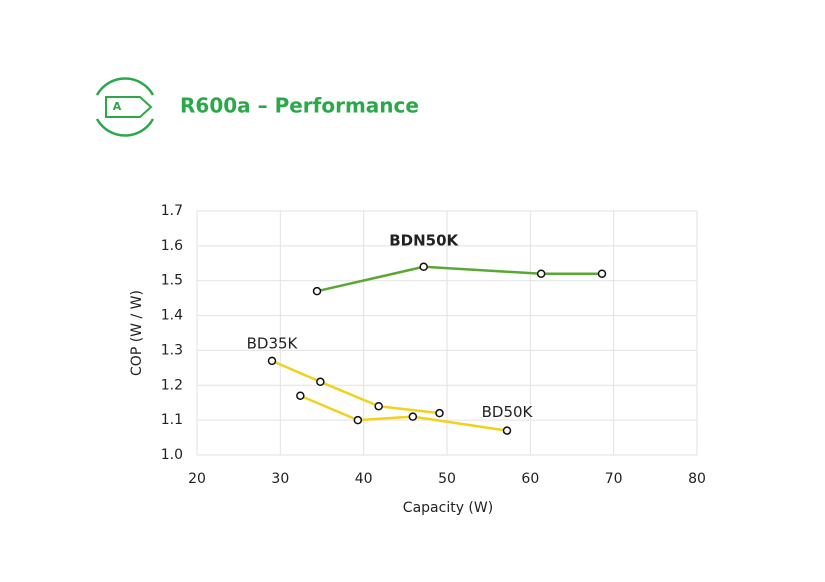 The height and width of the screenshot is (582, 825). What do you see at coordinates (172, 420) in the screenshot?
I see `y-tick-label: 1.1` at bounding box center [172, 420].